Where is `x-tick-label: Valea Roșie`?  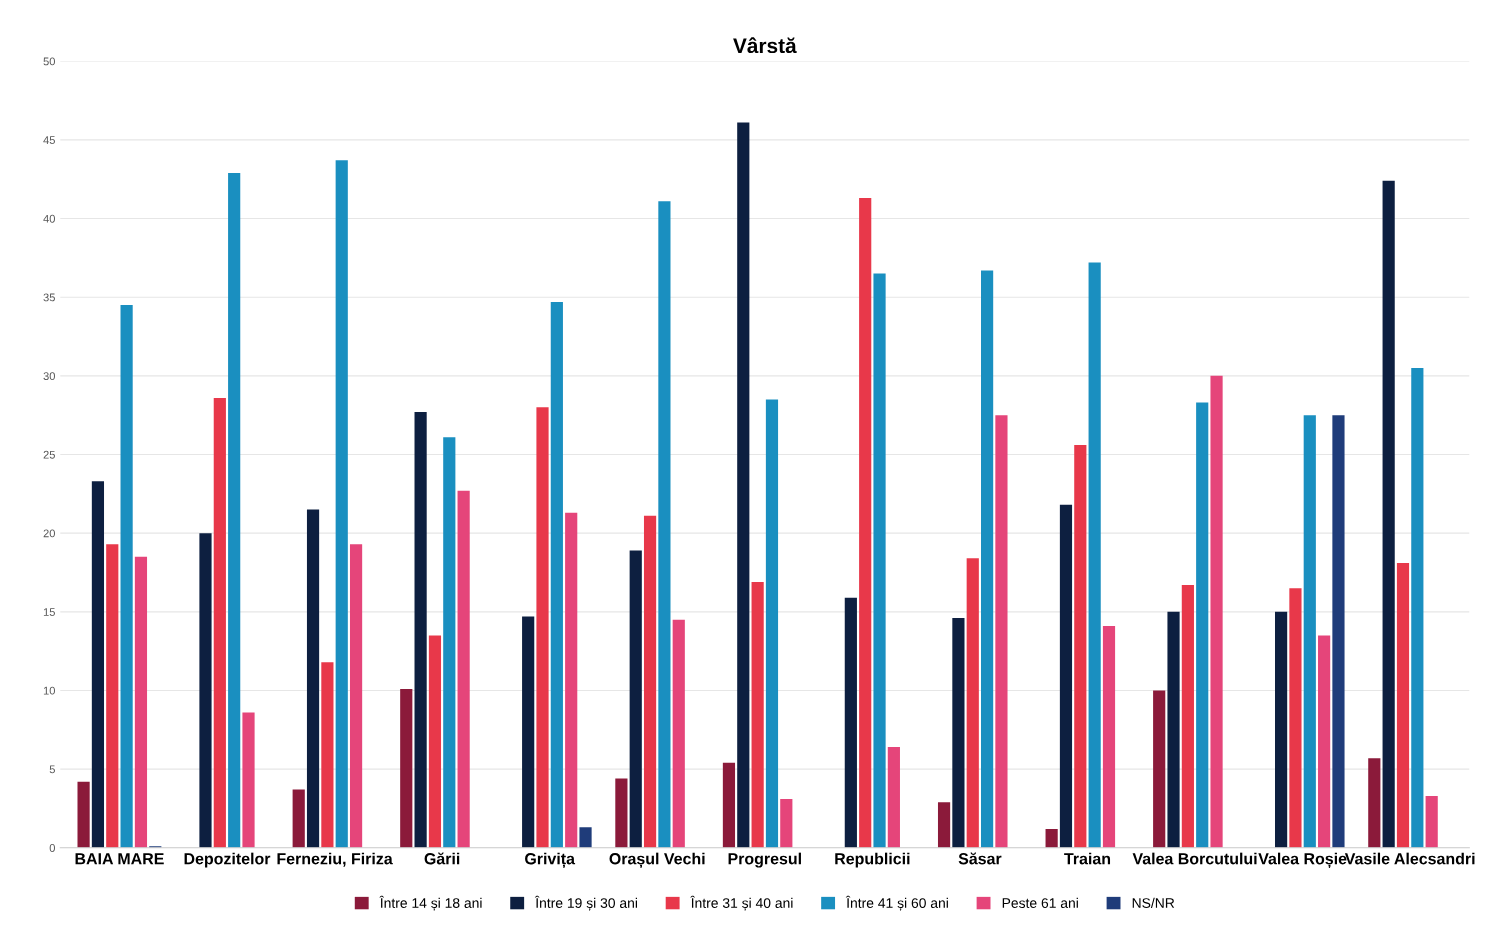
x-tick-label: Valea Roșie is located at coordinates (1302, 860).